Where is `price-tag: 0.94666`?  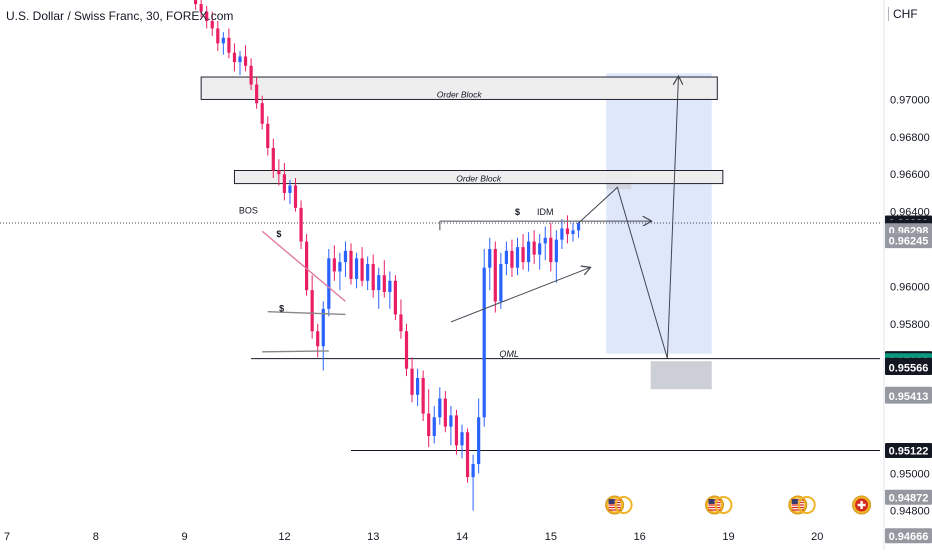
price-tag: 0.94666 is located at coordinates (908, 536).